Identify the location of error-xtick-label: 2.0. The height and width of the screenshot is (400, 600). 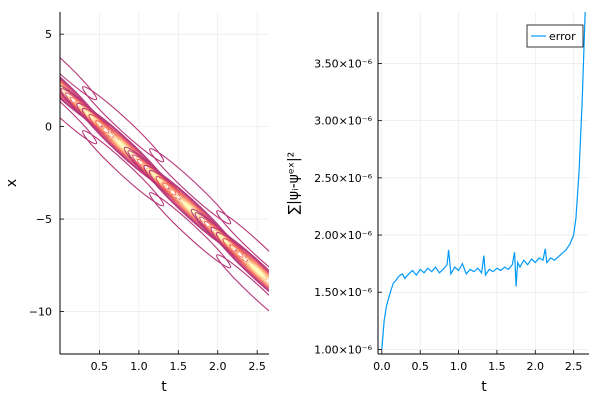
(536, 366).